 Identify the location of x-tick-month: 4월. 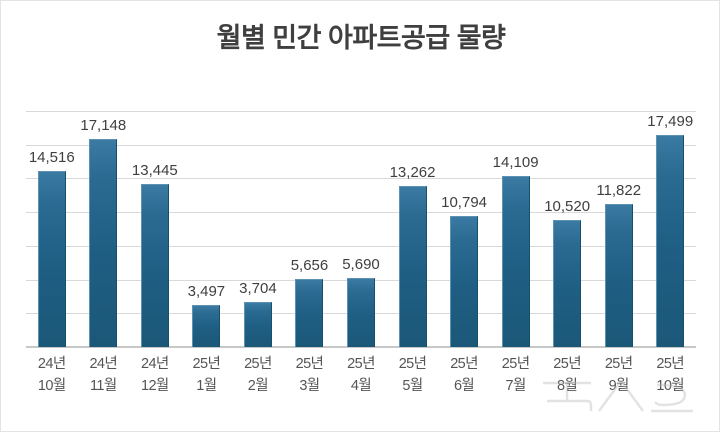
(361, 386).